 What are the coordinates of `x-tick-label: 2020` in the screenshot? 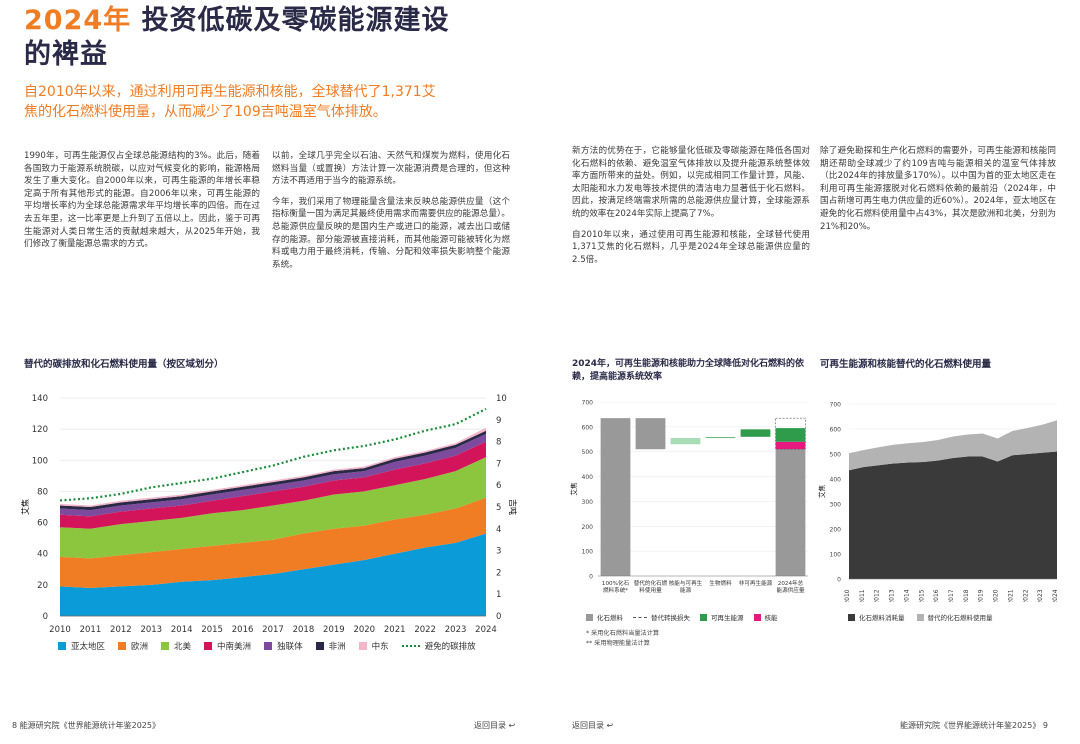 It's located at (996, 595).